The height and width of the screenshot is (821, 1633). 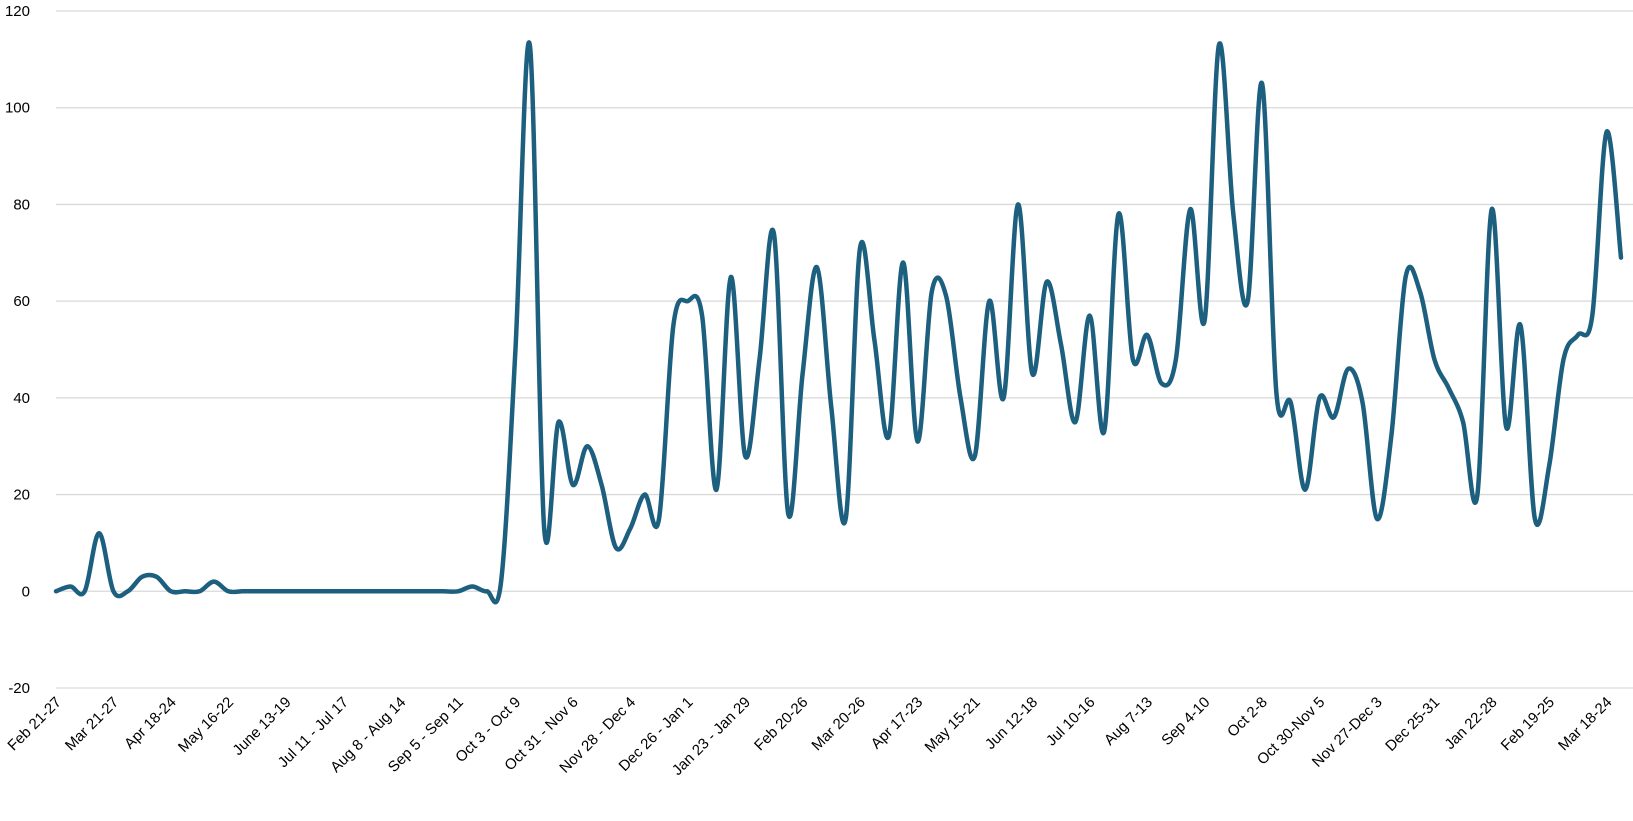 What do you see at coordinates (1071, 722) in the screenshot?
I see `x-tick-label: Jul 10-16` at bounding box center [1071, 722].